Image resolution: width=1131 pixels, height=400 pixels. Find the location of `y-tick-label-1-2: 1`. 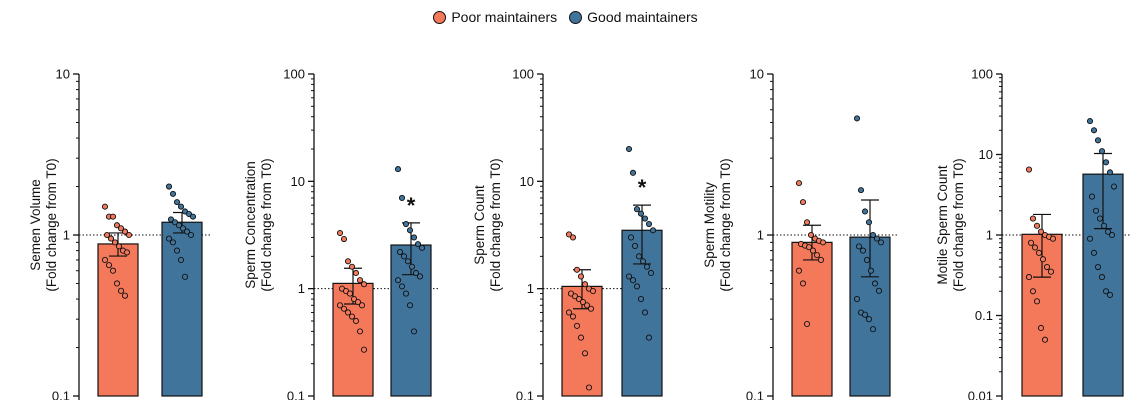

y-tick-label-1-2: 1 is located at coordinates (66, 235).